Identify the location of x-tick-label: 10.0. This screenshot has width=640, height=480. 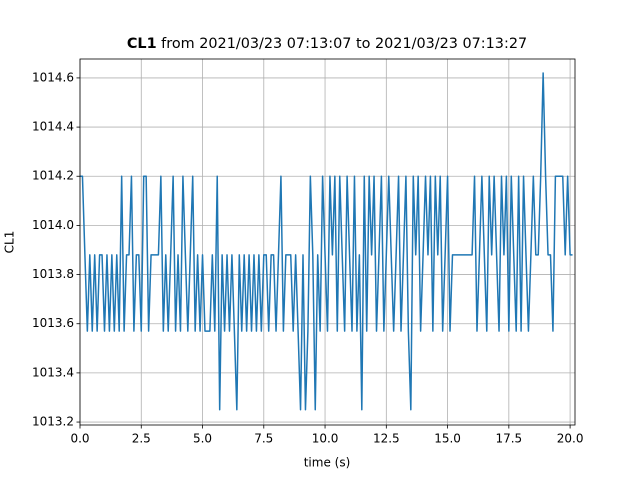
(325, 439).